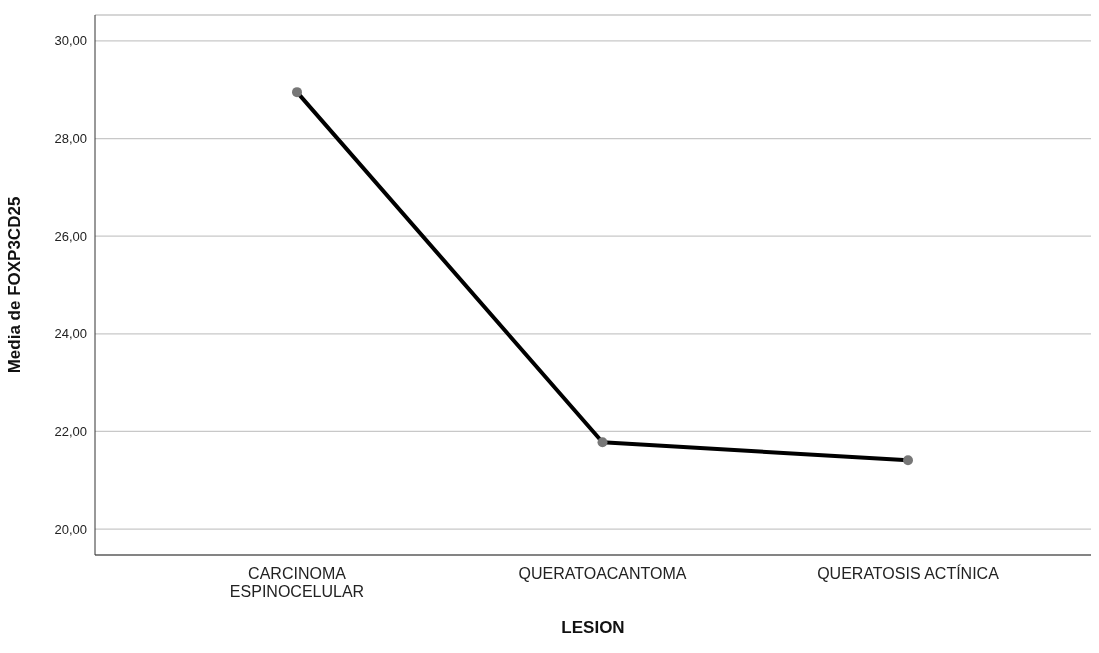  What do you see at coordinates (70, 529) in the screenshot?
I see `y-tick-label: 20,00` at bounding box center [70, 529].